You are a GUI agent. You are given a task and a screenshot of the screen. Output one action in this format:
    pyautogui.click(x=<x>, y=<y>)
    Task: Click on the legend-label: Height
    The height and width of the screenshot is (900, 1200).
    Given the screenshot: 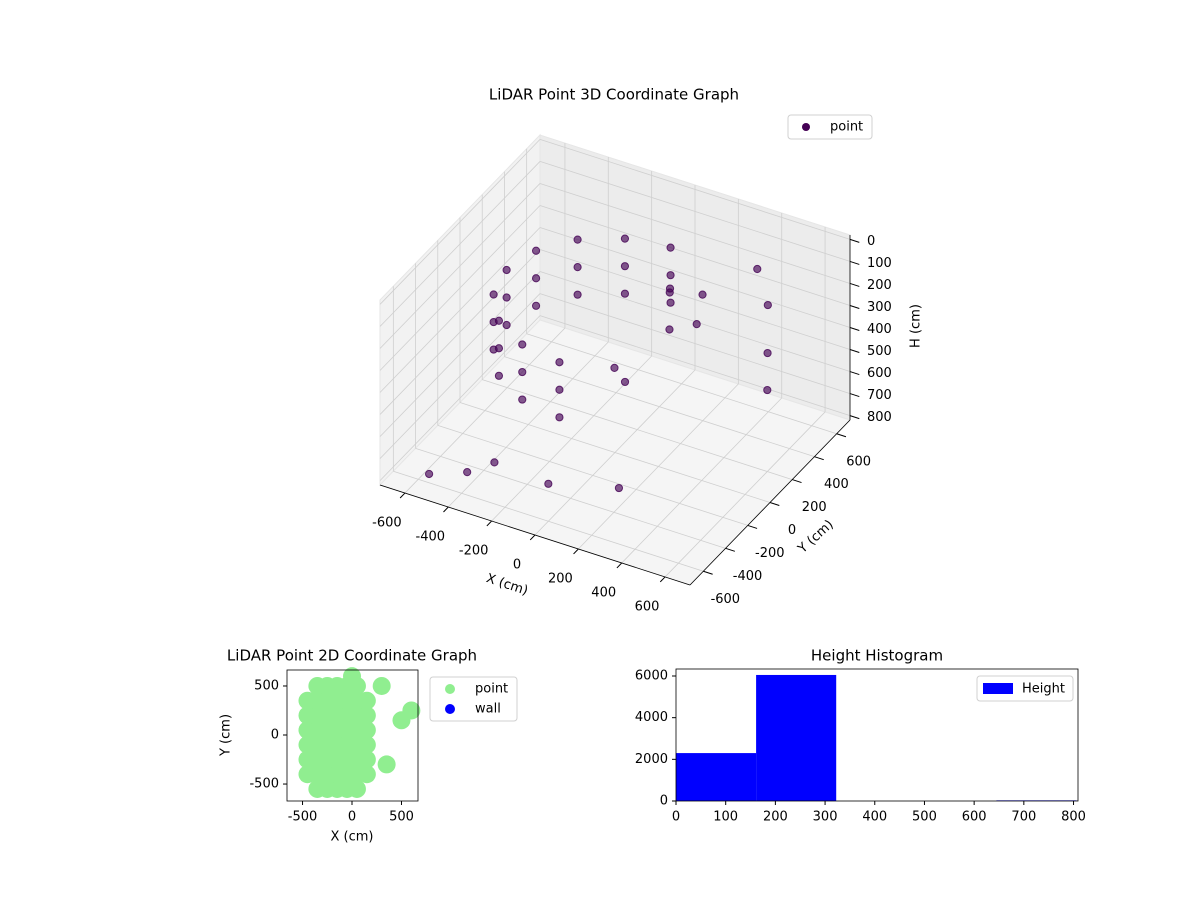 What is the action you would take?
    pyautogui.click(x=1043, y=689)
    